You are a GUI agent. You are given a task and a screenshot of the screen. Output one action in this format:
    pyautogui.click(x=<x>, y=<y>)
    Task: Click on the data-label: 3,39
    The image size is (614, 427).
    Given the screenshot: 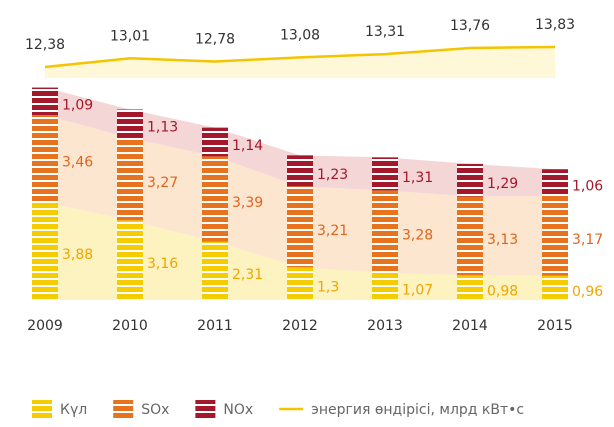 What is the action you would take?
    pyautogui.click(x=247, y=203)
    